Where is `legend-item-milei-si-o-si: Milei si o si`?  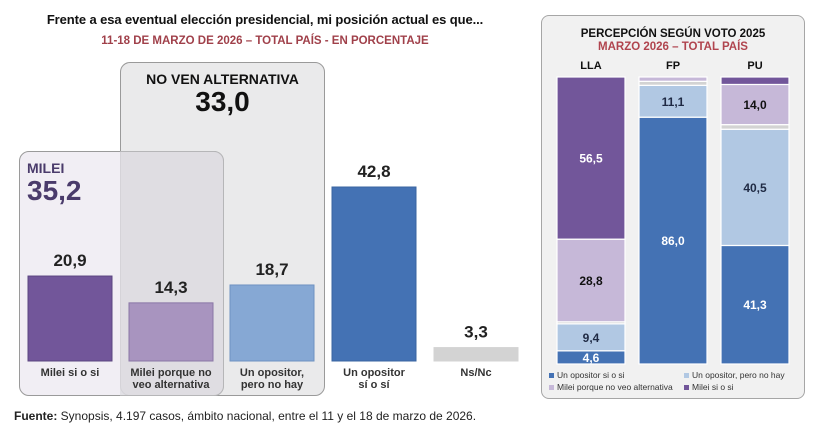
legend-item-milei-si-o-si: Milei si o si is located at coordinates (709, 387).